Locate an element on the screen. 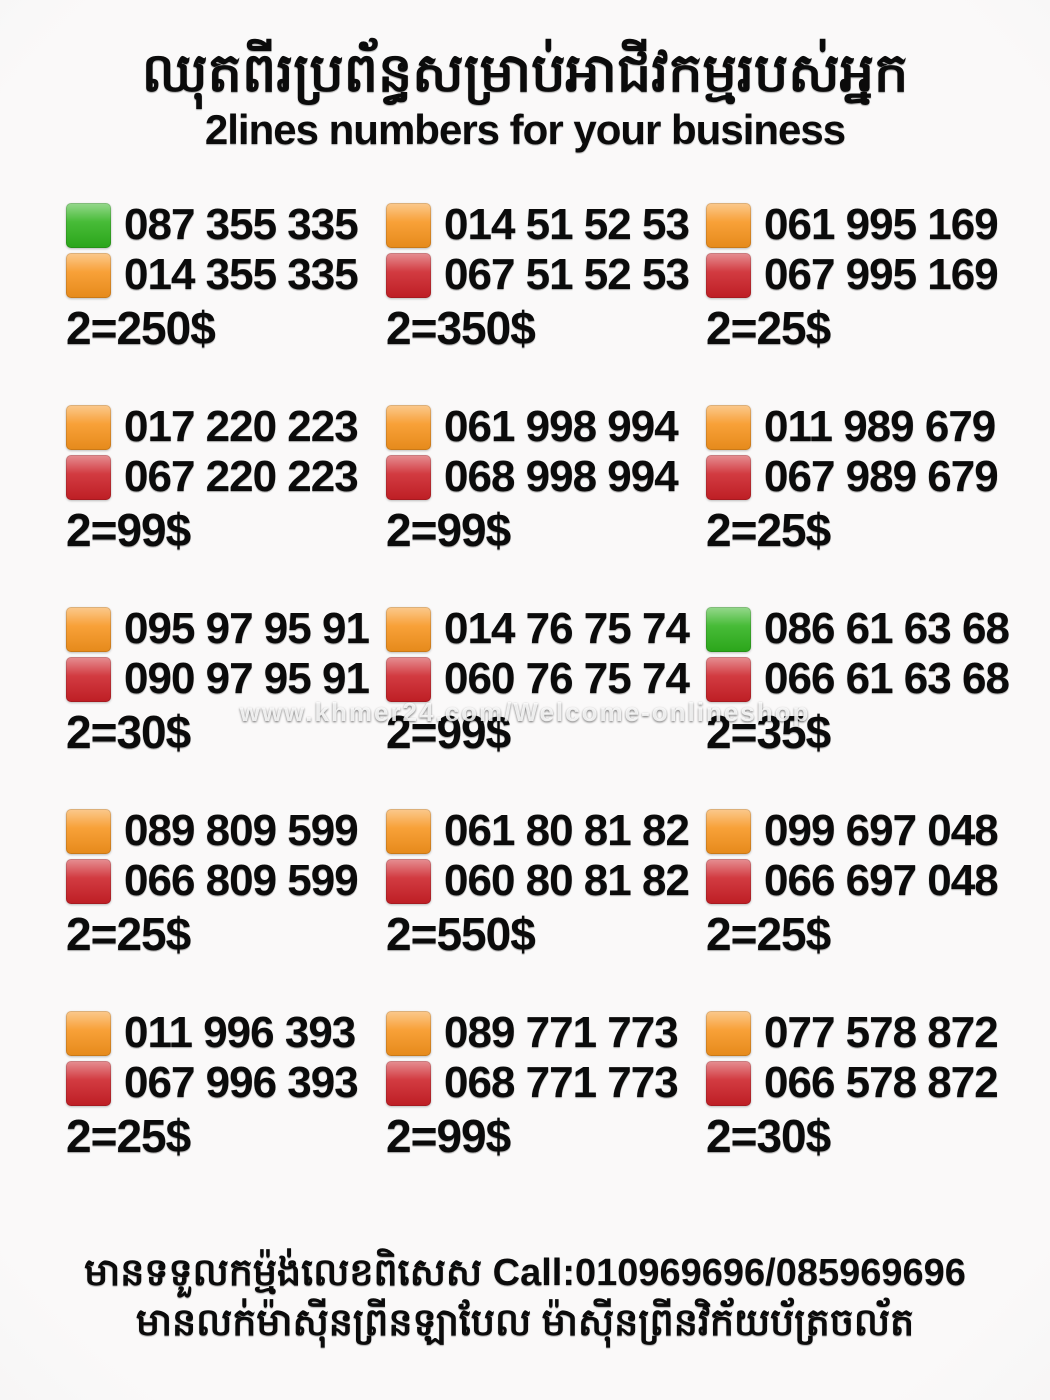  phone-number: 089 809 599 is located at coordinates (241, 831).